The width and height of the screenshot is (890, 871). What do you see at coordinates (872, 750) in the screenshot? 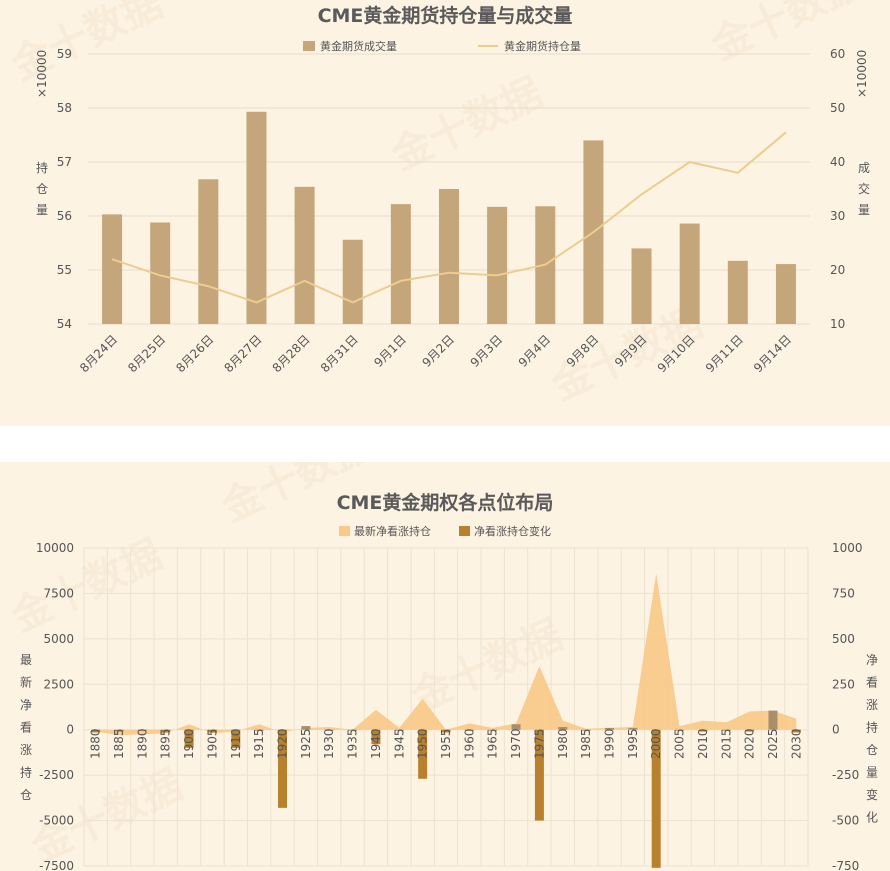
I see `right-axis-label-char: 仓` at bounding box center [872, 750].